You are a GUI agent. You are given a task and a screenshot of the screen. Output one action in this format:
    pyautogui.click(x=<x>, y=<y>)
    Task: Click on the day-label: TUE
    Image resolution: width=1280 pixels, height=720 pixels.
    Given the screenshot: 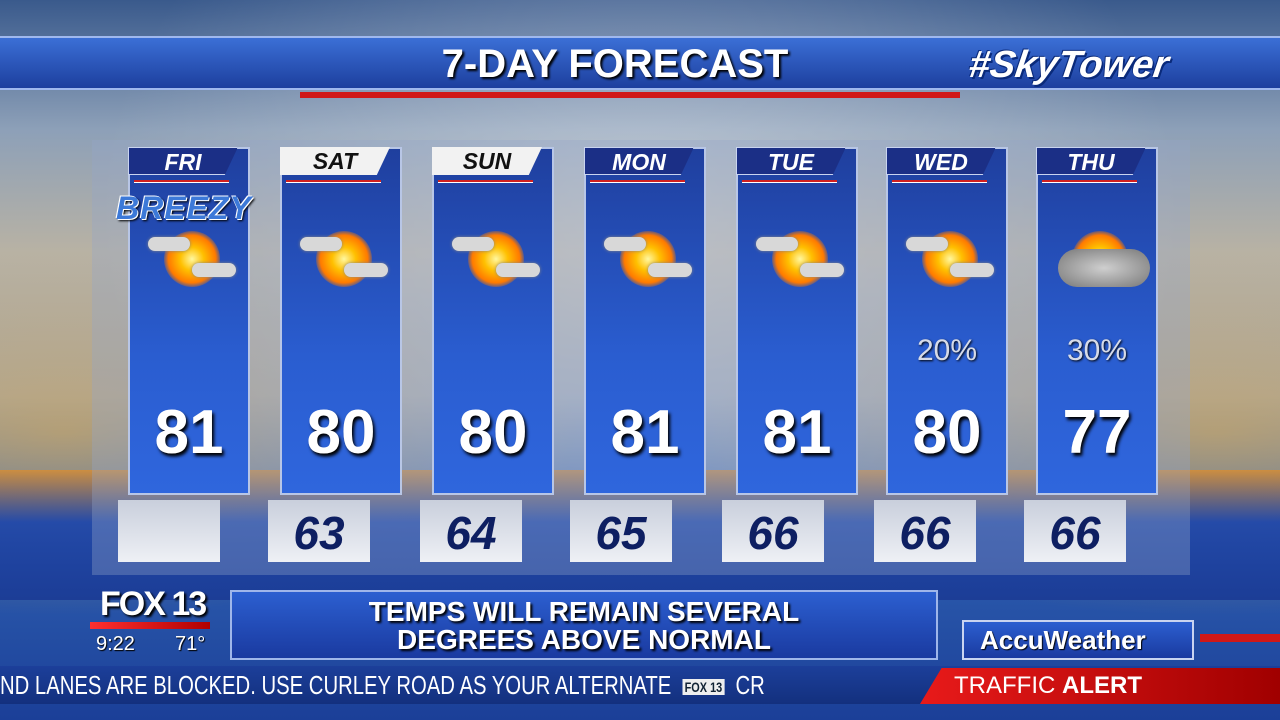 What is the action you would take?
    pyautogui.click(x=791, y=161)
    